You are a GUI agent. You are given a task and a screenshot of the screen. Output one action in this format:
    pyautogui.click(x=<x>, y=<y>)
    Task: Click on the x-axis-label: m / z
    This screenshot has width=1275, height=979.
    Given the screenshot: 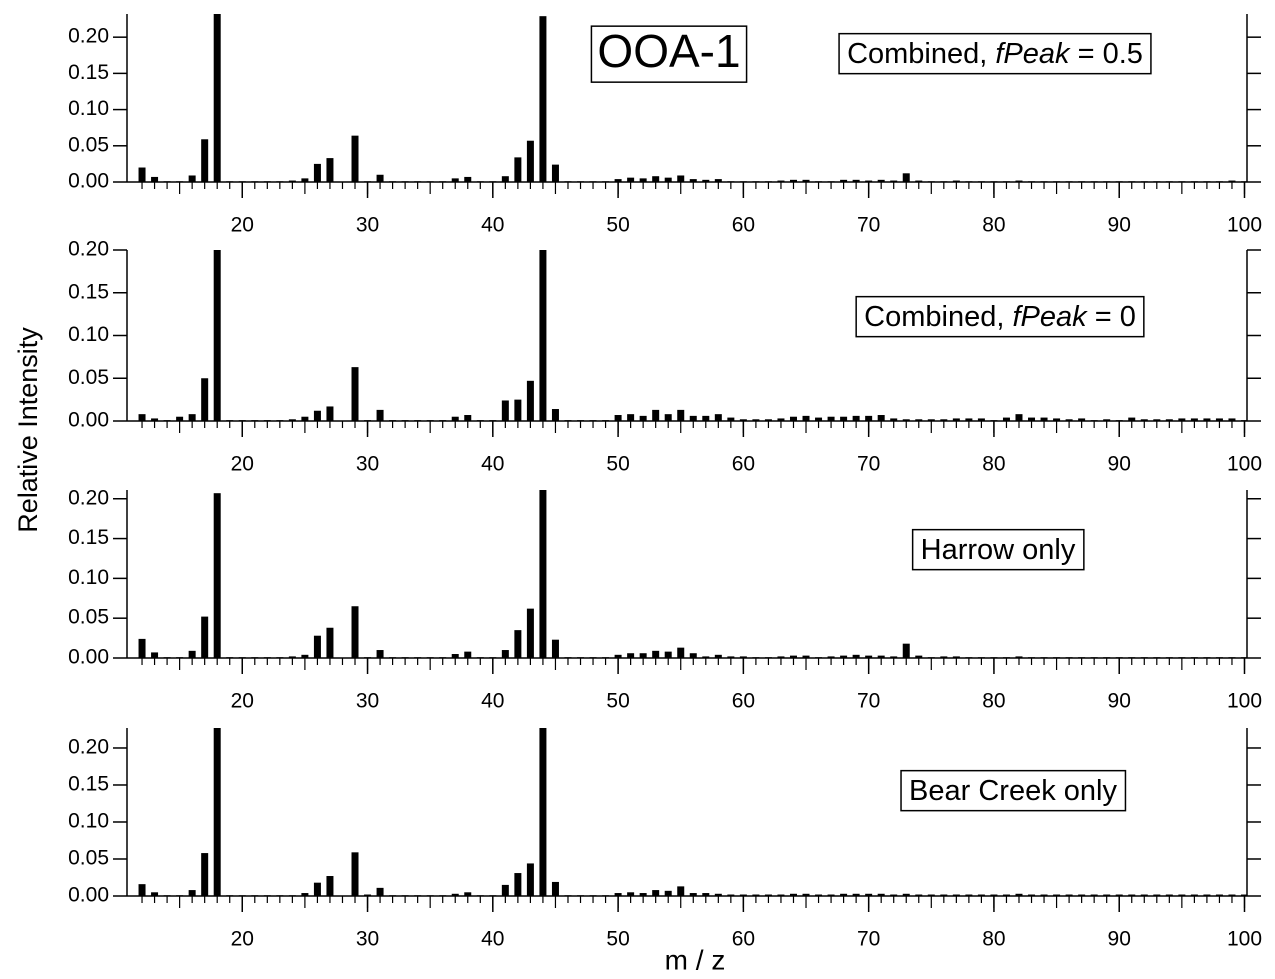 What is the action you would take?
    pyautogui.click(x=695, y=959)
    